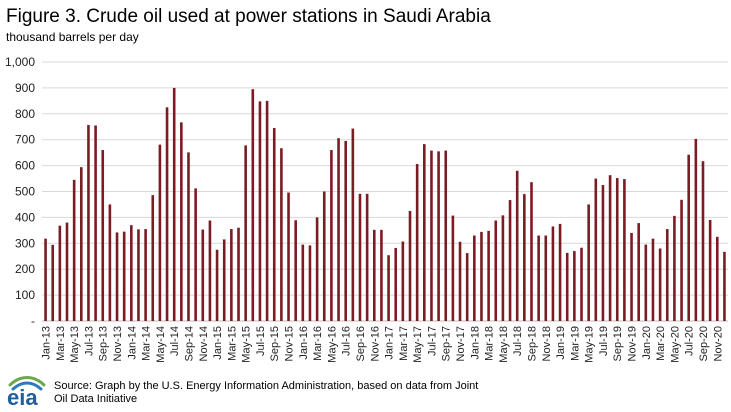 This screenshot has height=412, width=731. Describe the element at coordinates (432, 341) in the screenshot. I see `x-tick-label: Jul-17` at that location.